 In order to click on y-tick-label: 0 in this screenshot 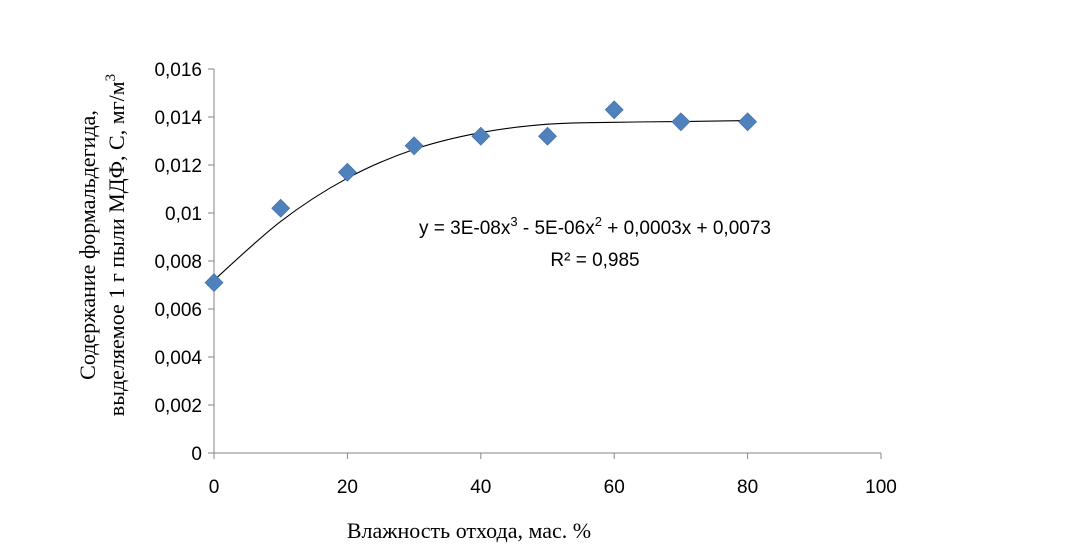, I will do `click(196, 454)`.